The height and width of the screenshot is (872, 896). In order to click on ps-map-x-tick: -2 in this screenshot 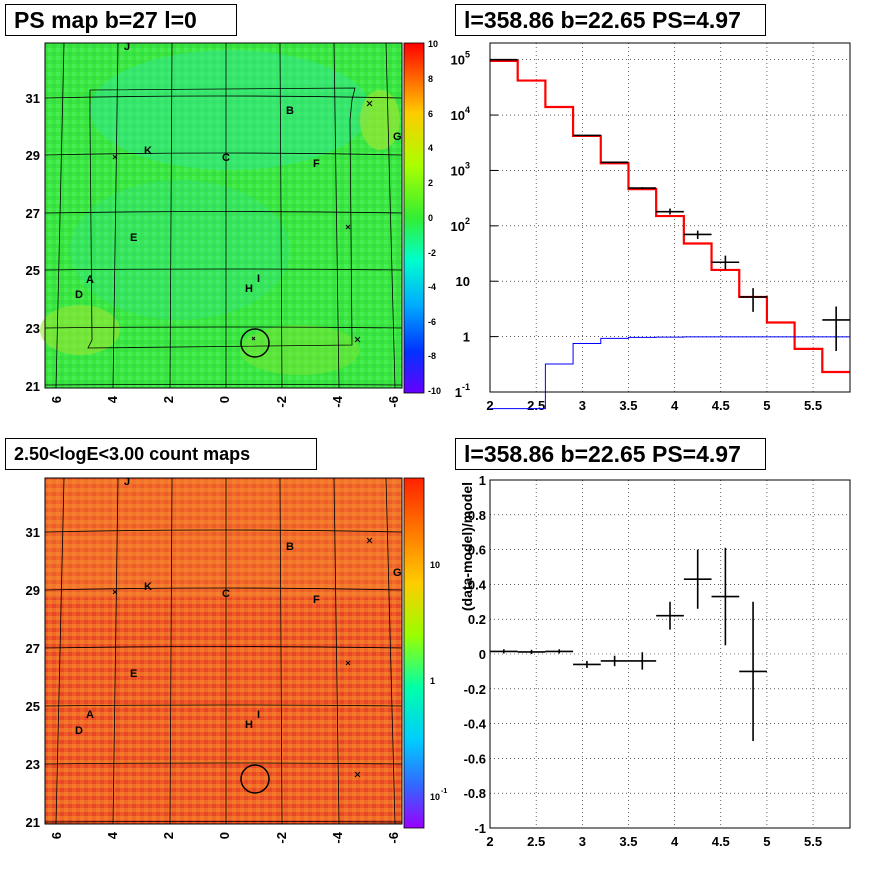, I will do `click(281, 402)`.